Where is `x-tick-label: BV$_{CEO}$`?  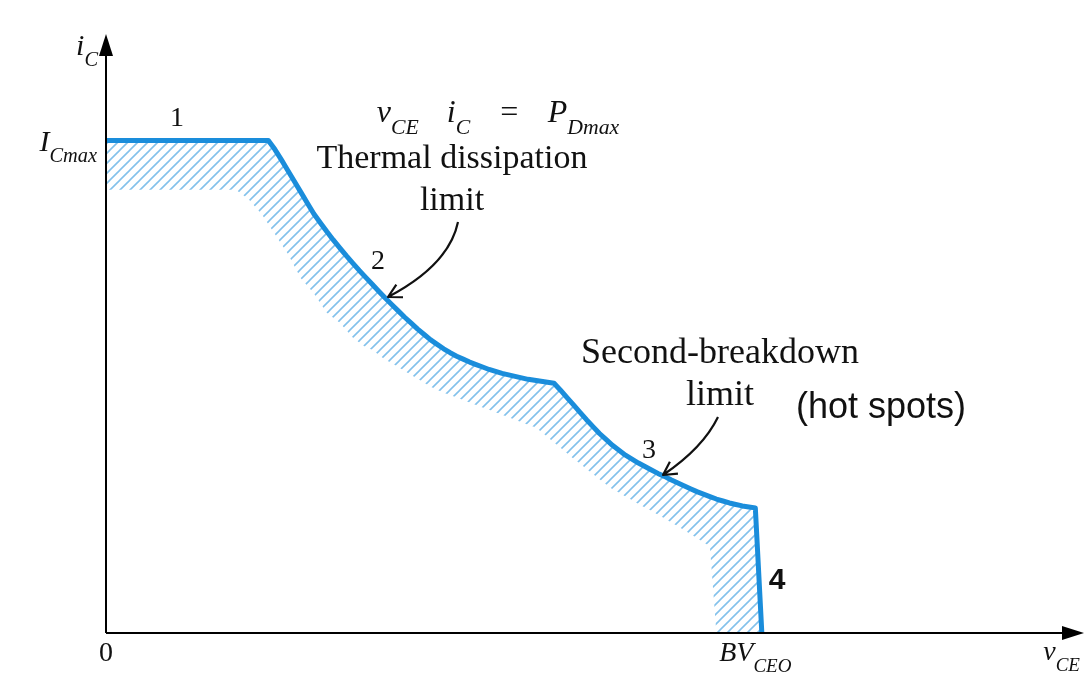 x-tick-label: BV$_{CEO}$ is located at coordinates (755, 655).